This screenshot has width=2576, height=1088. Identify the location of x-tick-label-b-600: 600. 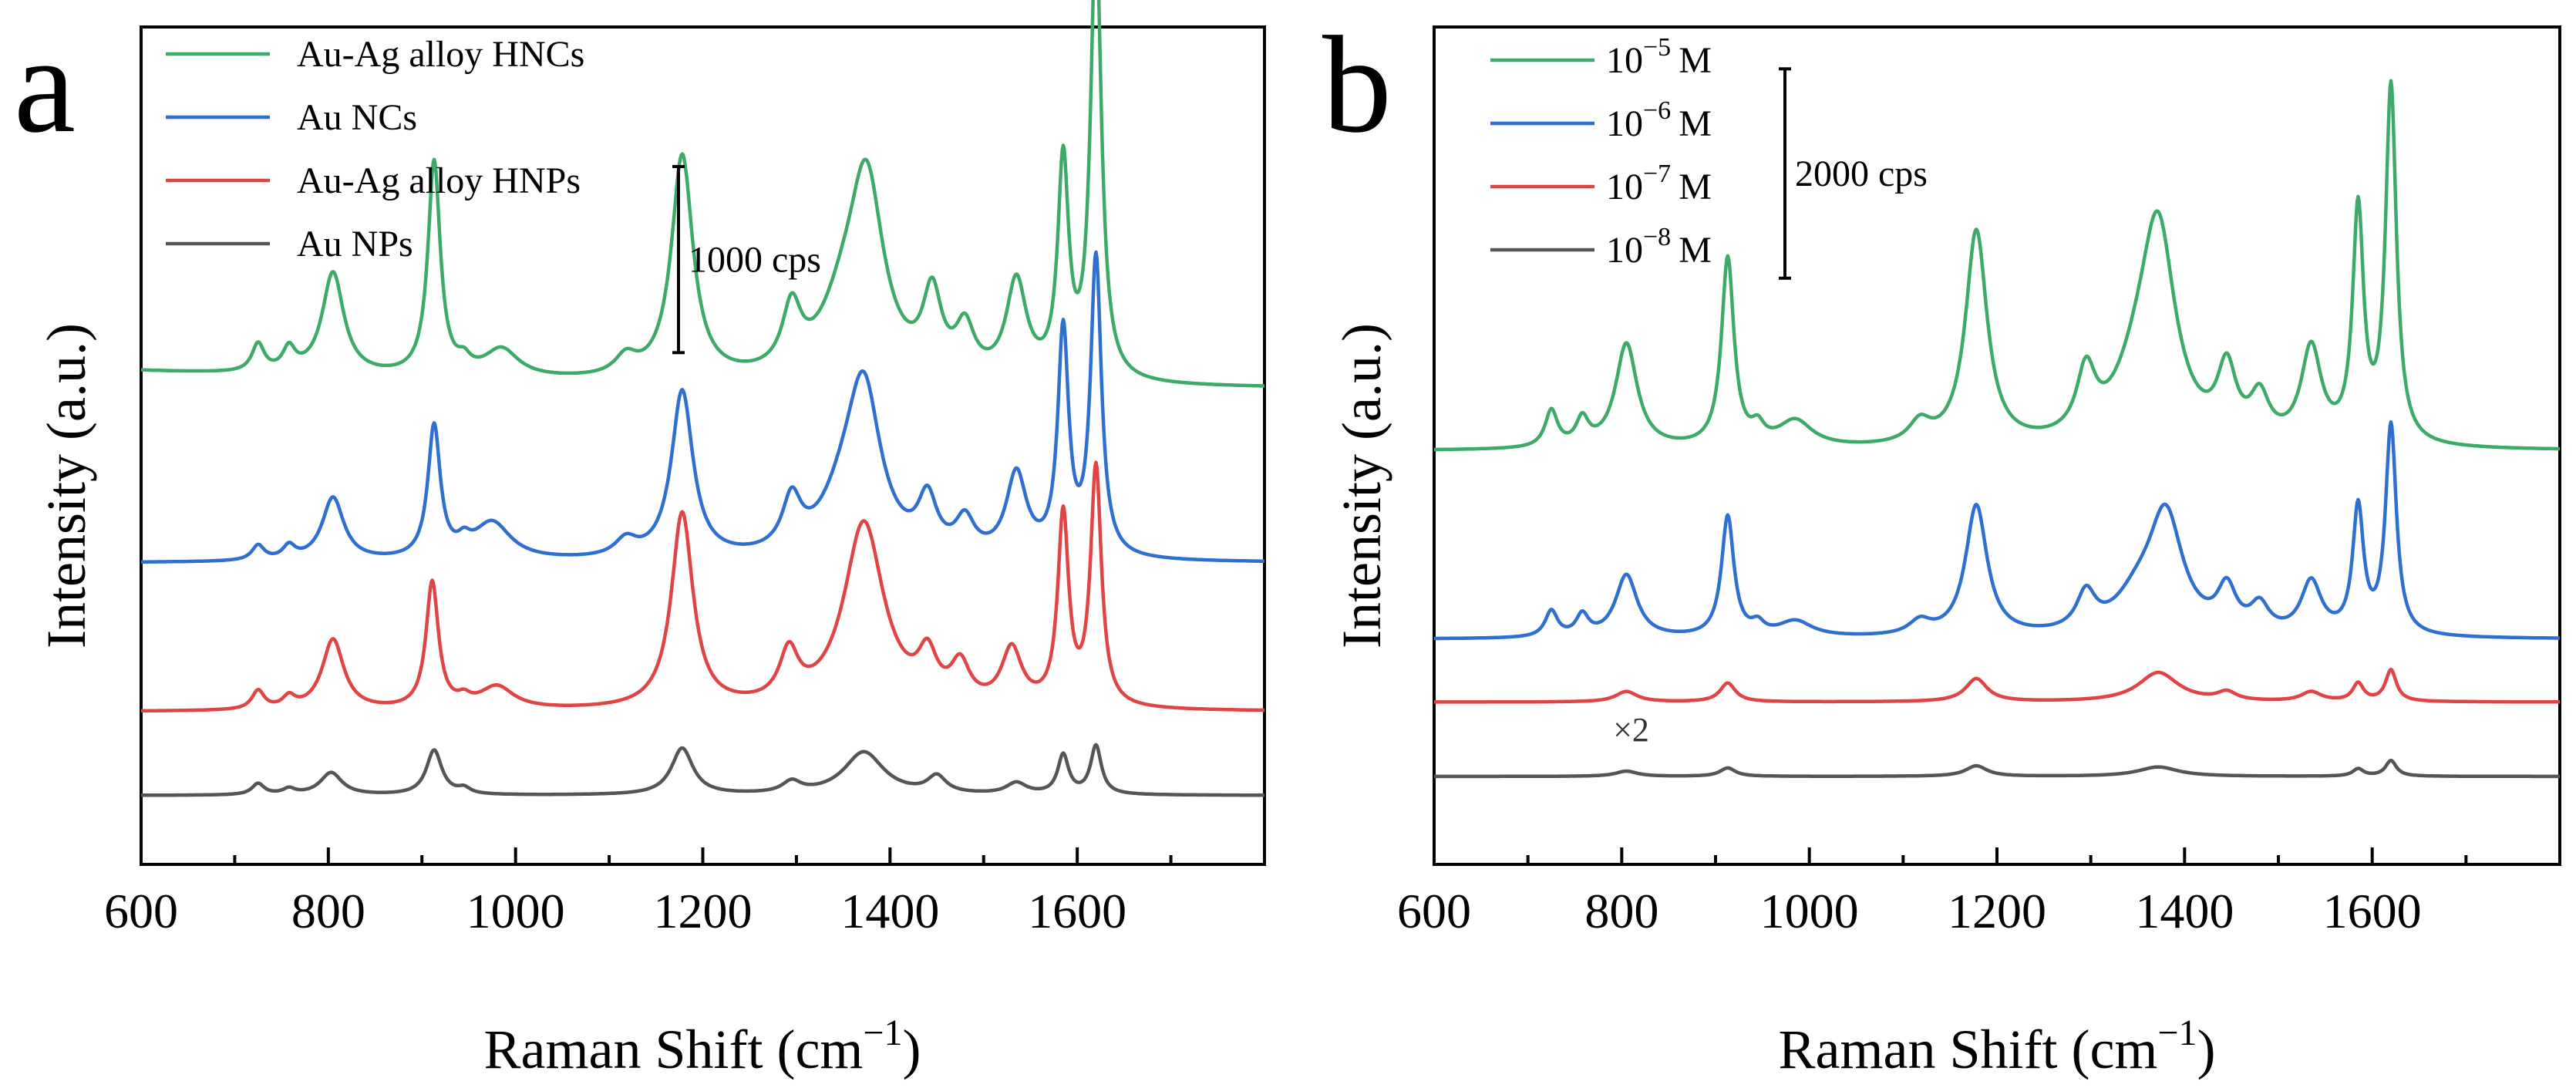
(1434, 911).